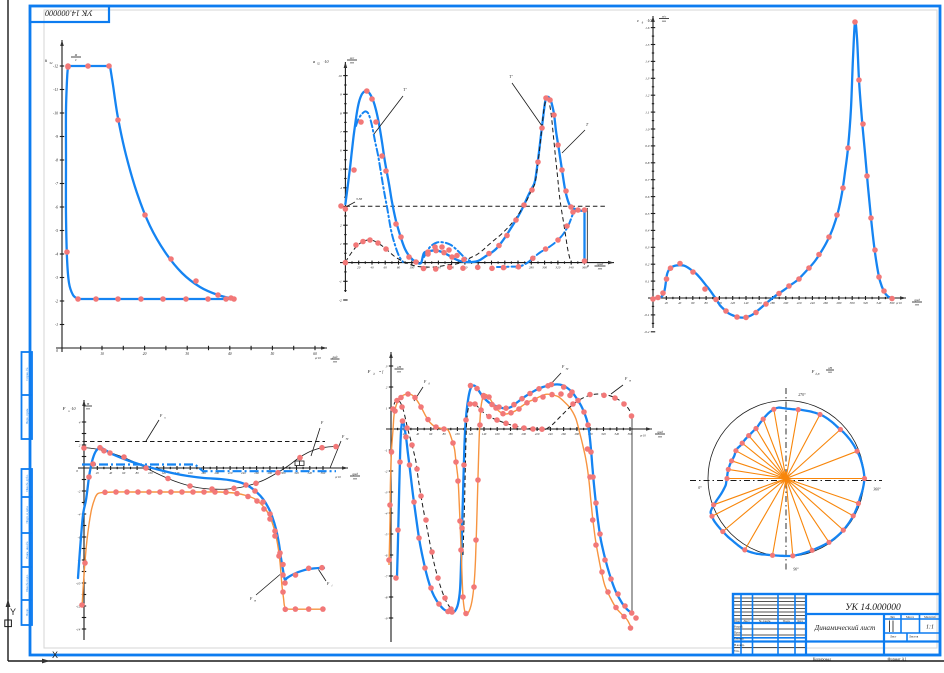 This screenshot has height=673, width=944. I want to click on svg-text: 2, so click(387, 387).